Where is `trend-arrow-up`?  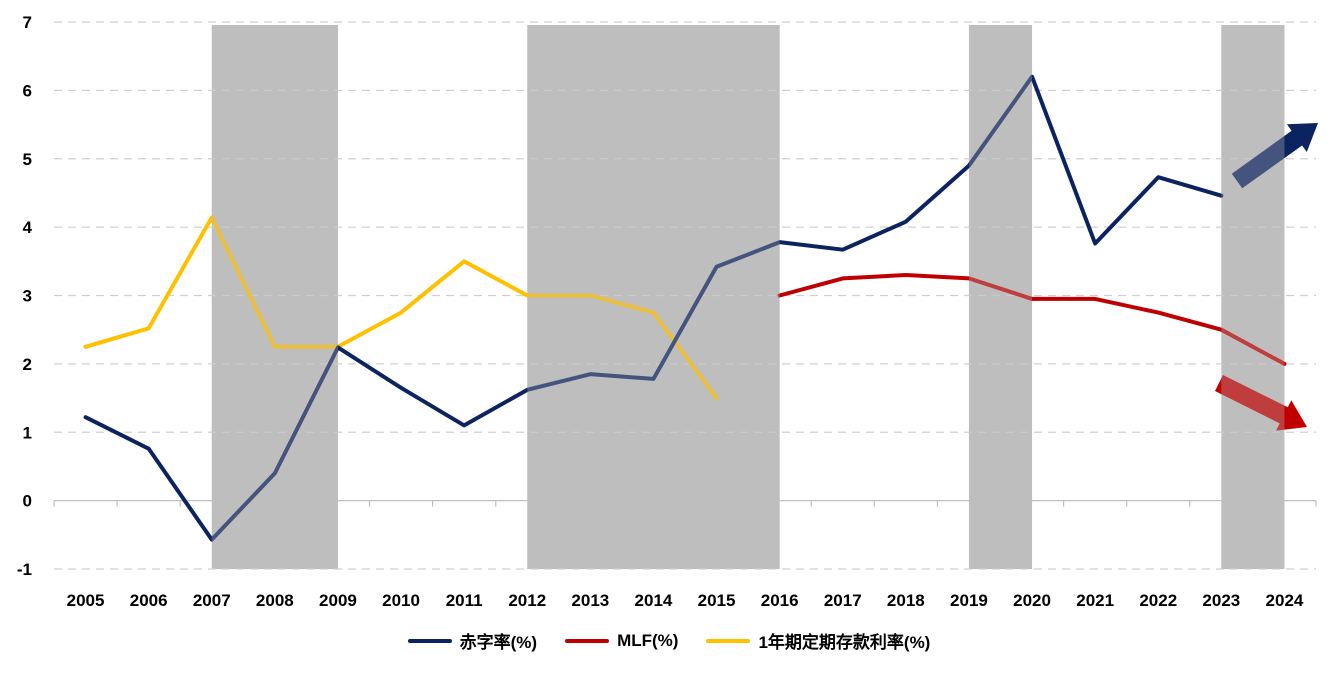
trend-arrow-up is located at coordinates (1274, 156).